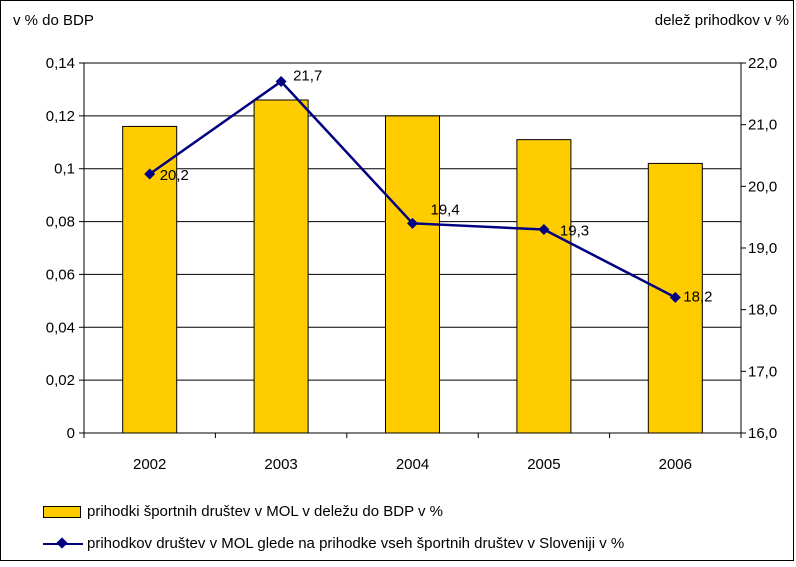 This screenshot has height=567, width=796. Describe the element at coordinates (412, 464) in the screenshot. I see `x-tick-label: 2004` at that location.